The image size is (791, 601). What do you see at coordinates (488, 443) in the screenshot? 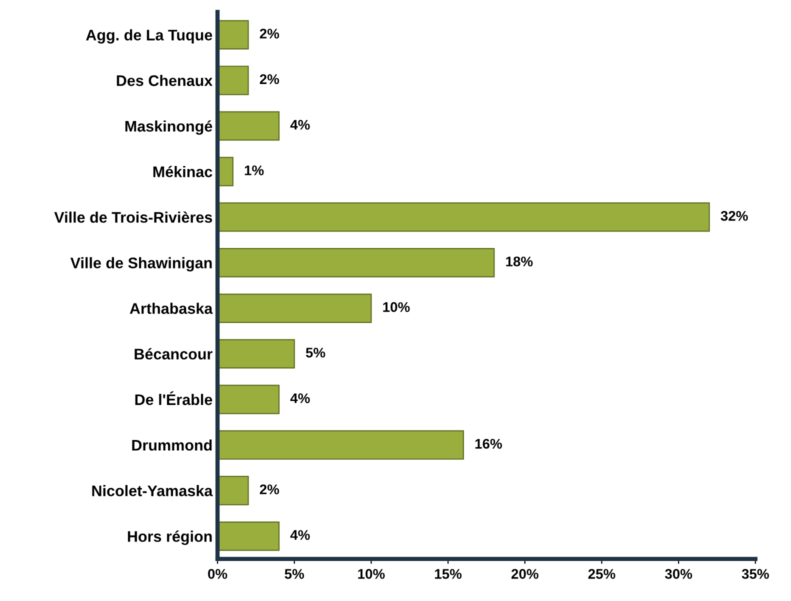
I see `data-label: 16%` at bounding box center [488, 443].